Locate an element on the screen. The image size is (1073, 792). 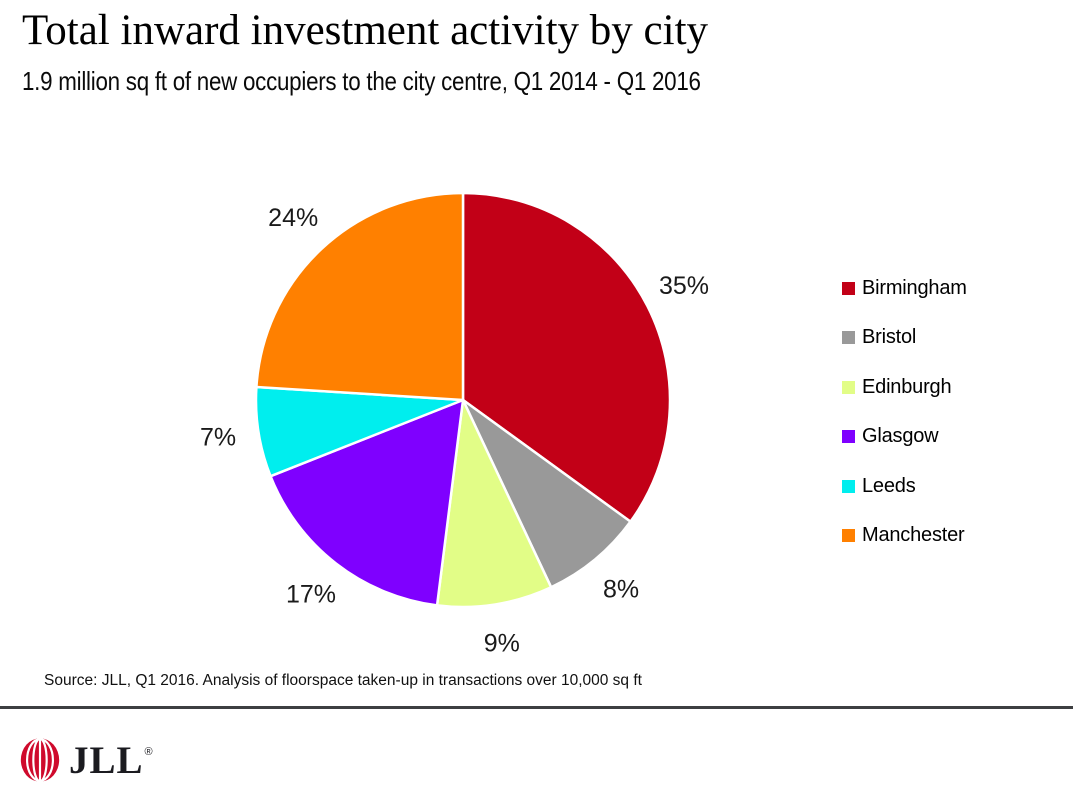
pie-slice-bristol is located at coordinates (546, 493).